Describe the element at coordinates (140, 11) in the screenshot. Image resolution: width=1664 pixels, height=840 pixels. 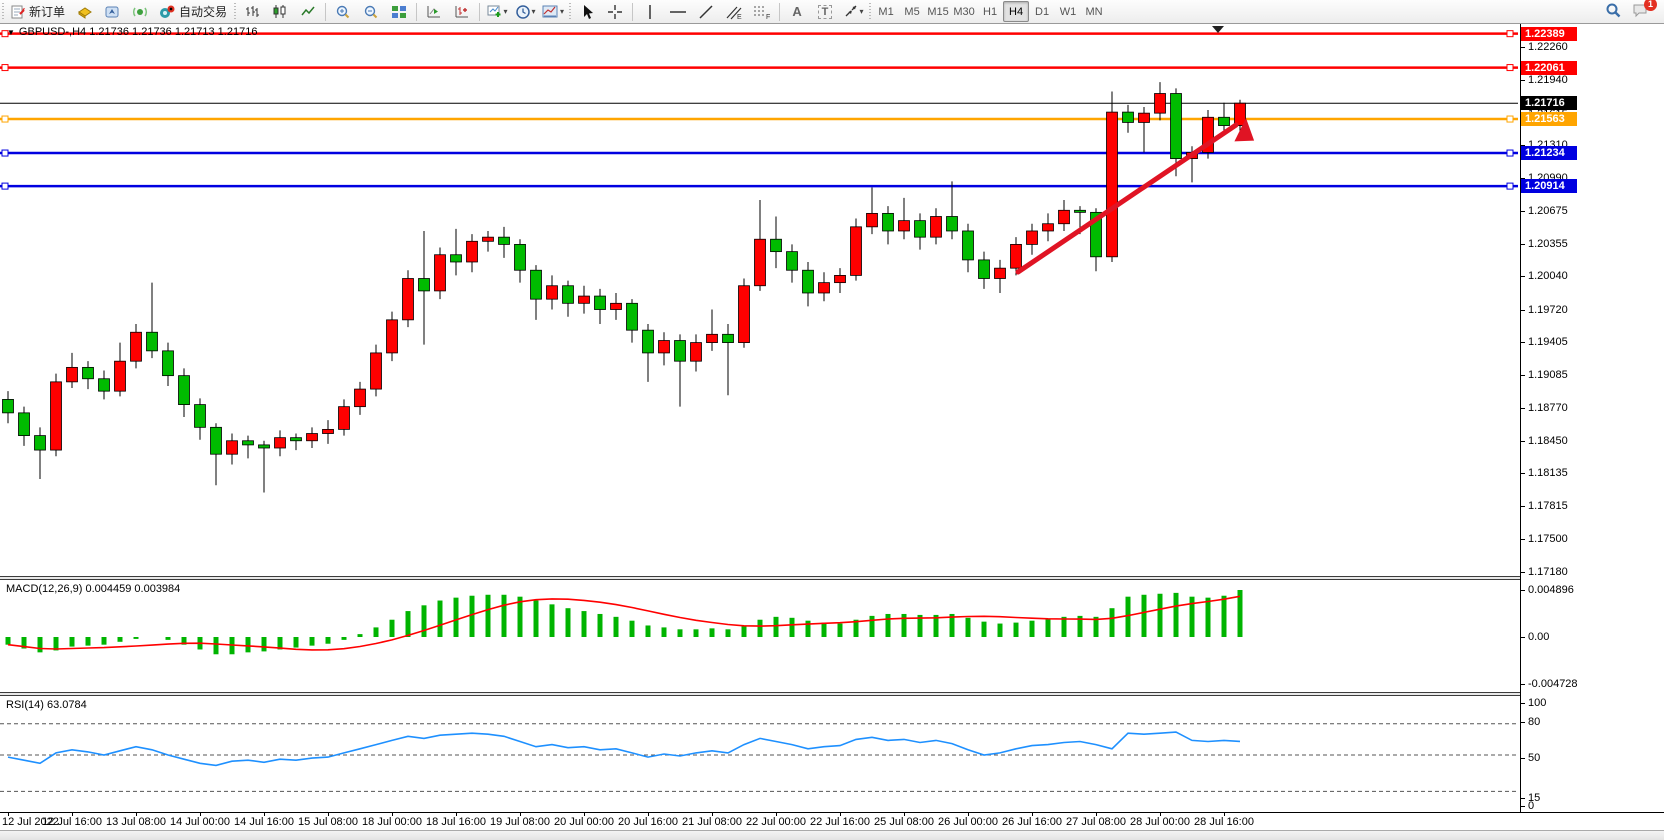
I see `terminal-button` at that location.